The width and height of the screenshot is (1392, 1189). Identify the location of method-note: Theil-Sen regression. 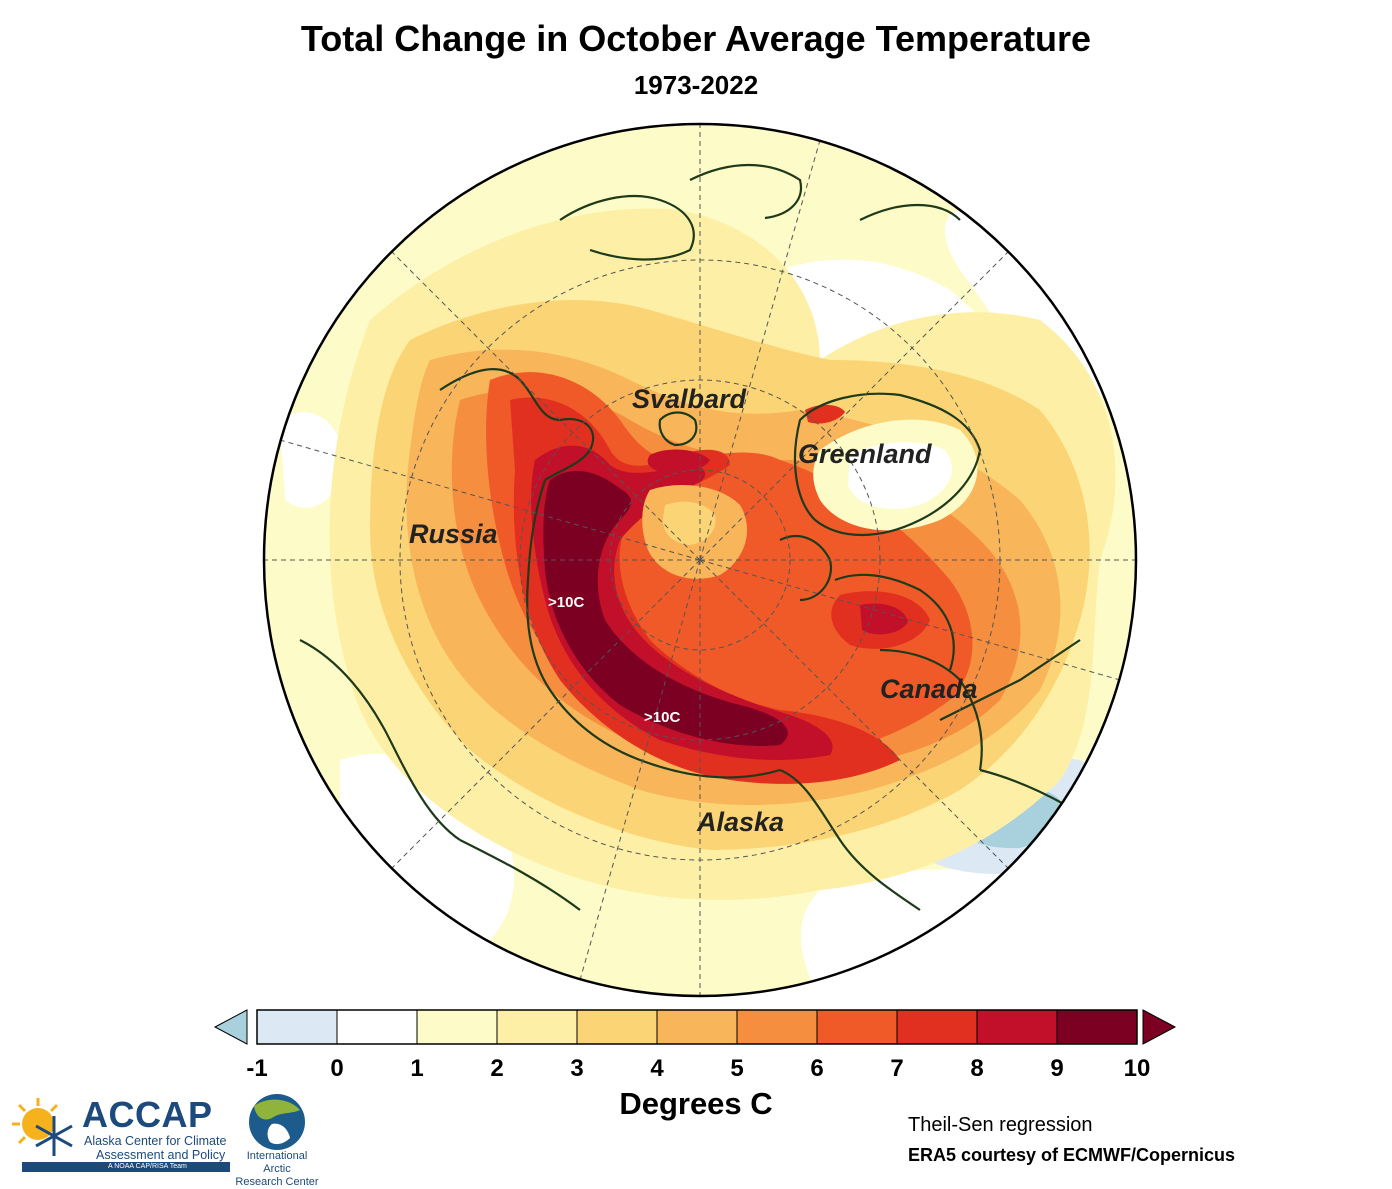
(1000, 1125).